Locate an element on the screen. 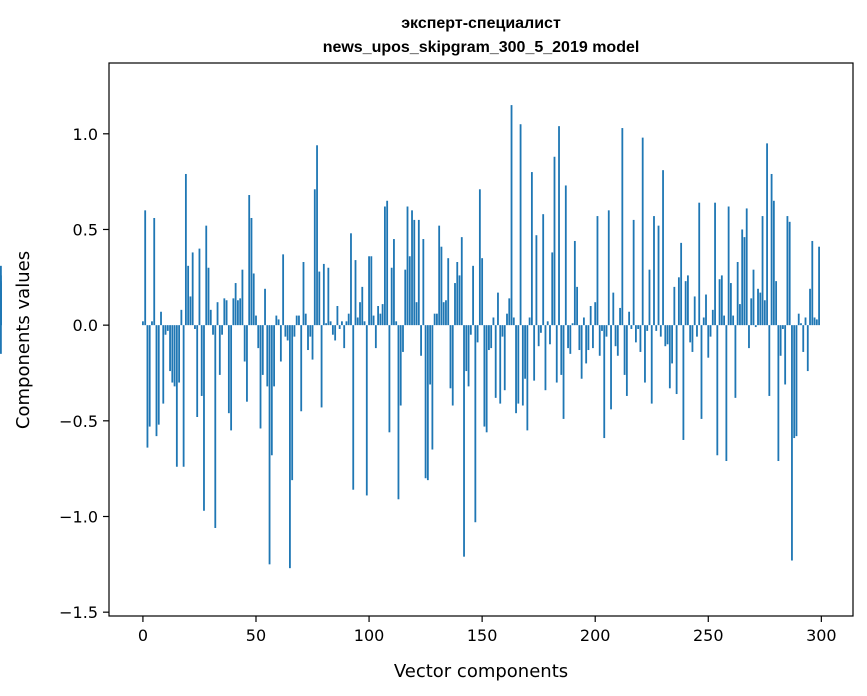 The height and width of the screenshot is (696, 867). y-tick-label: 0.0 is located at coordinates (85, 325).